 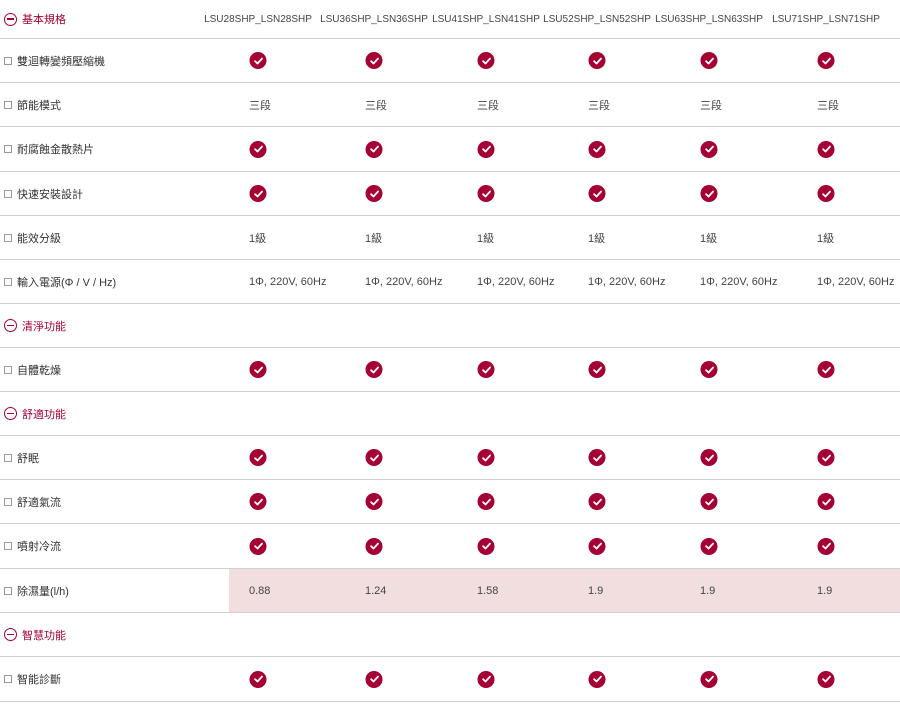 What do you see at coordinates (739, 281) in the screenshot?
I see `value-cell: 1Φ, 220V, 60Hz` at bounding box center [739, 281].